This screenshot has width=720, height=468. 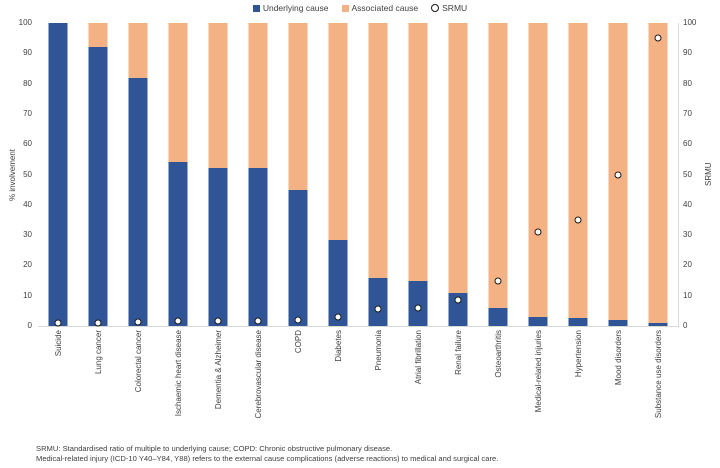 I want to click on chart-legend: Underlying cause Associated cause SRMU, so click(x=360, y=8).